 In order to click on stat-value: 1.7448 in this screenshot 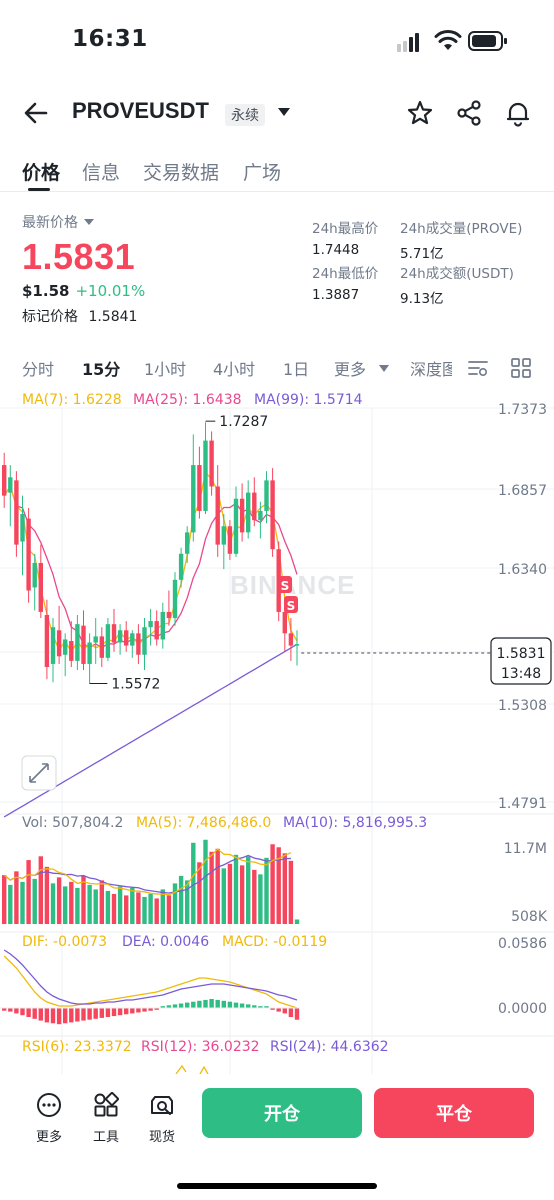, I will do `click(336, 250)`.